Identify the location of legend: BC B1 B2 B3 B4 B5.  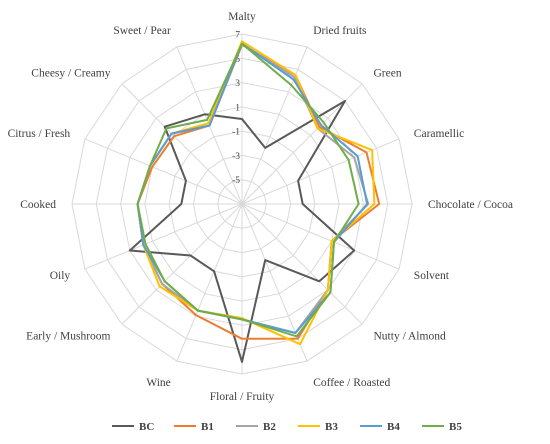
(287, 427).